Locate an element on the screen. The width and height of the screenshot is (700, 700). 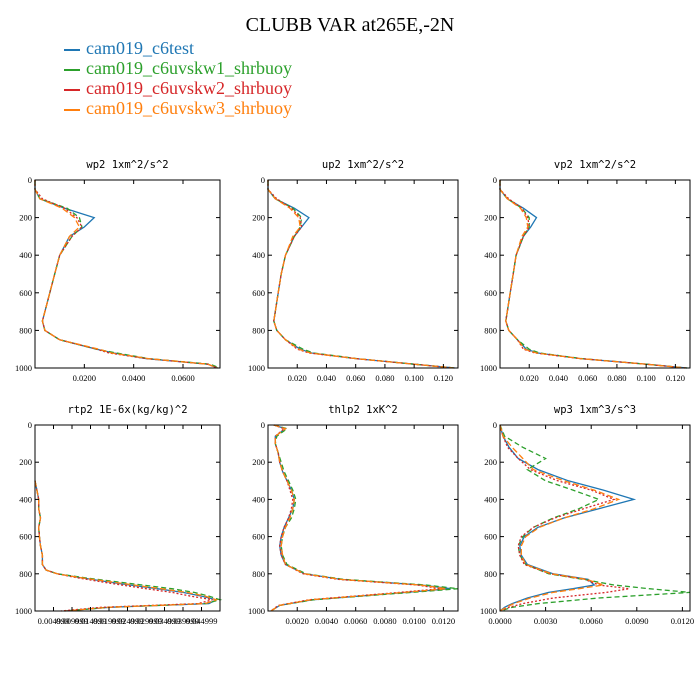
x-tick-label: 0.034999 is located at coordinates (165, 621).